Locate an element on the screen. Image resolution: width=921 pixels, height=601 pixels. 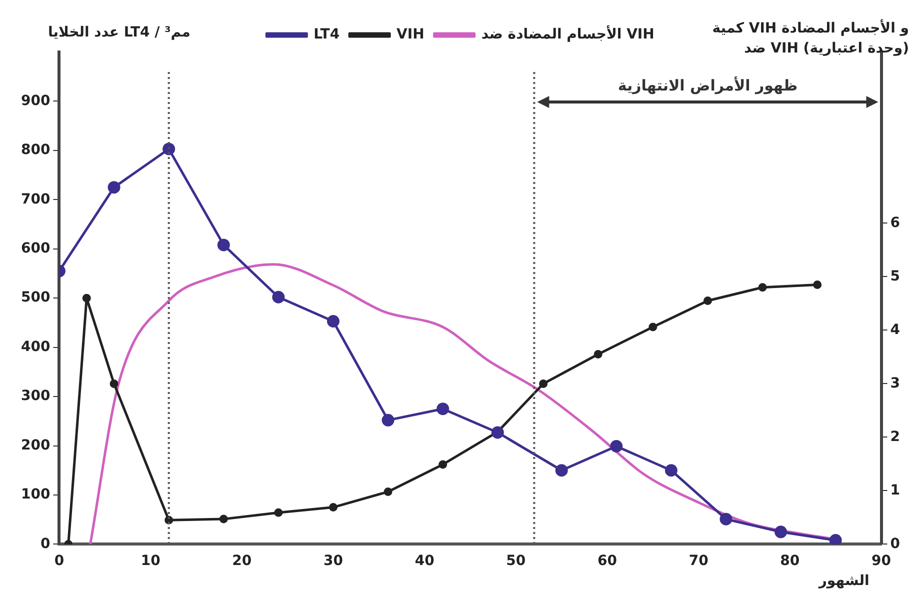
y2-axis-title: كمية VIH و الأجسام المضادة ضد VIH (وحدة اعتبارية) is located at coordinates (810, 37).